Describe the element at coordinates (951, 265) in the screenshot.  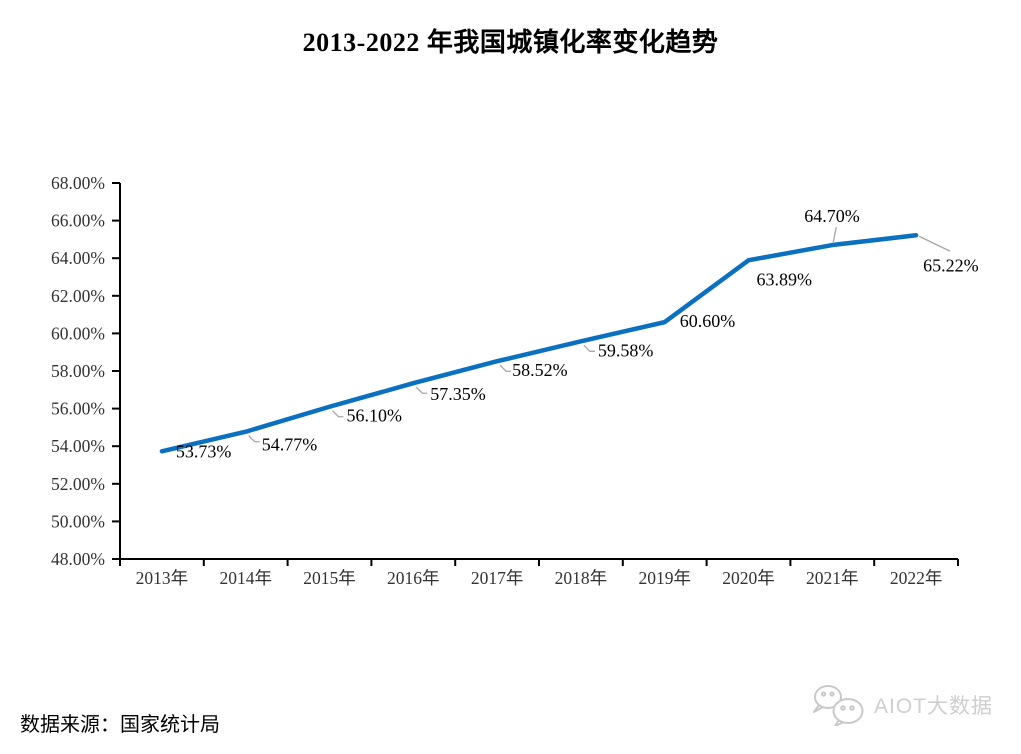
I see `data-label: 65.22%` at that location.